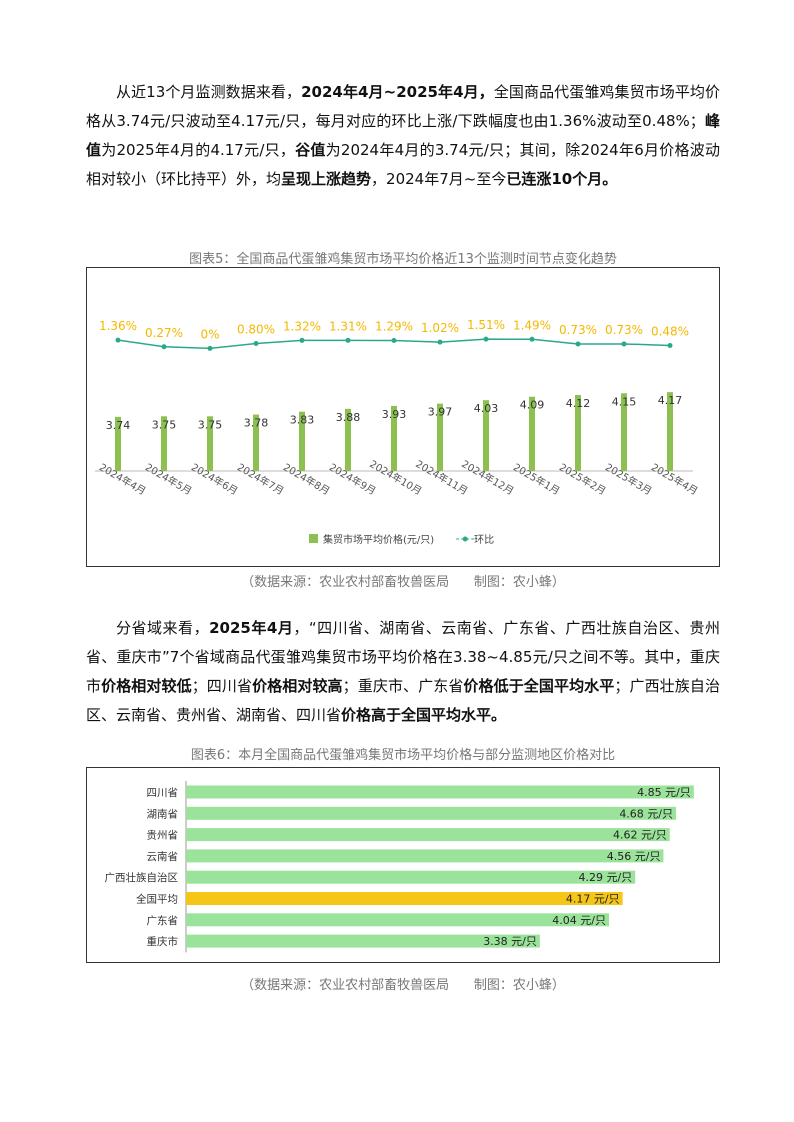 This screenshot has width=794, height=1122. Describe the element at coordinates (539, 686) in the screenshot. I see `text-run: 价格低于全国平均水平` at that location.